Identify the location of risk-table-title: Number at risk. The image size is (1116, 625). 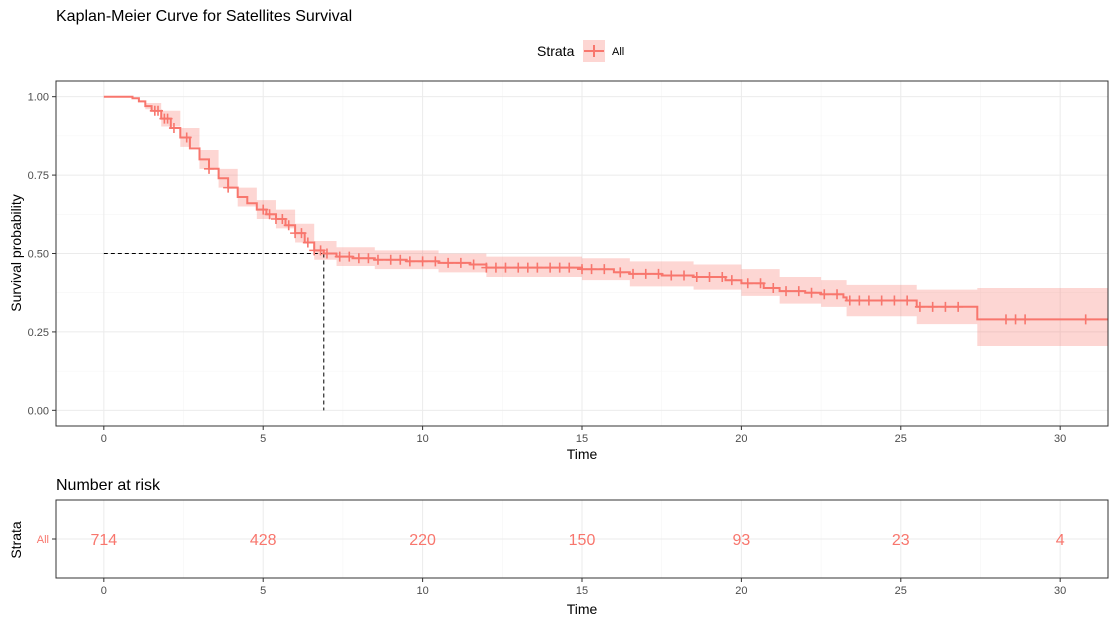
(108, 485).